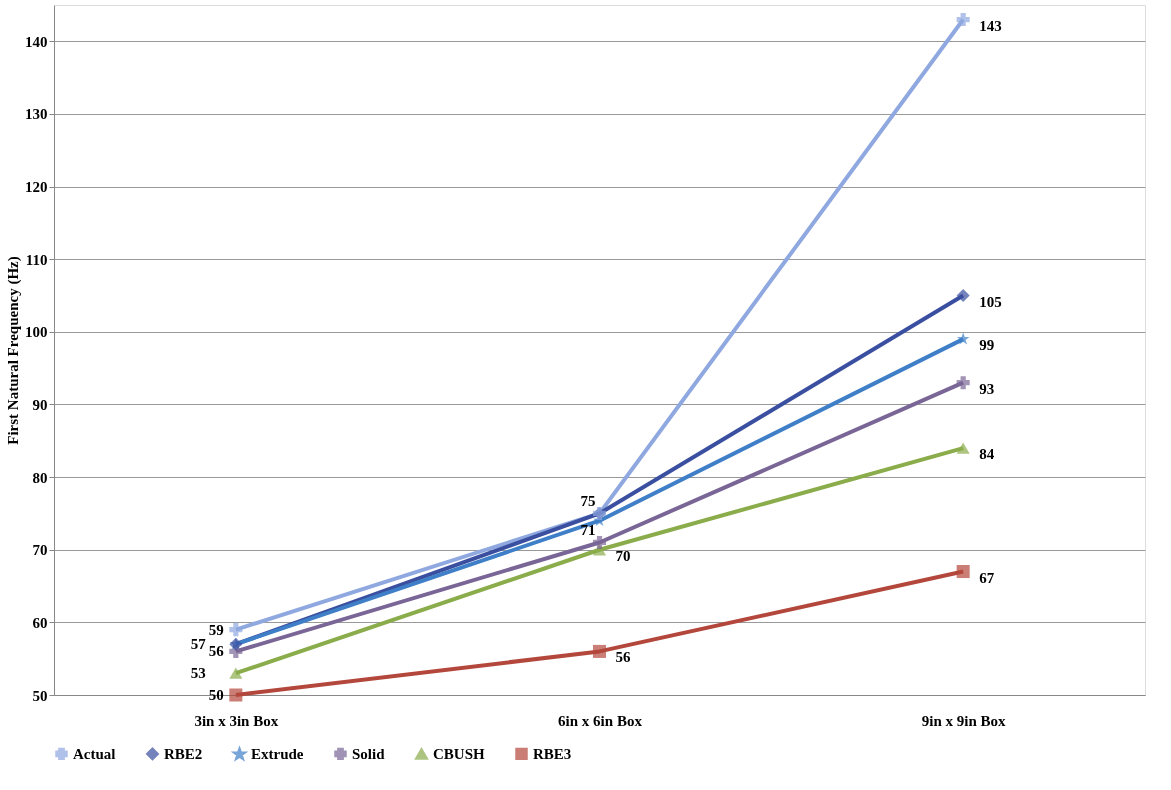  Describe the element at coordinates (987, 345) in the screenshot. I see `data-label: 99` at that location.